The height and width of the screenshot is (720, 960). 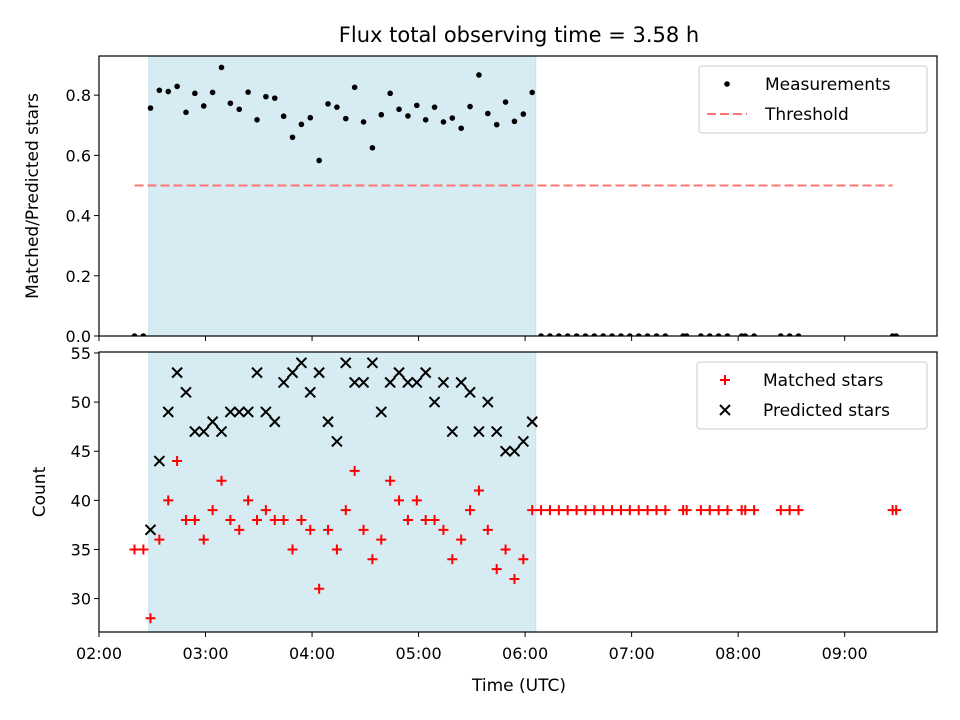 What do you see at coordinates (78, 155) in the screenshot?
I see `y-tick-label: 0.6` at bounding box center [78, 155].